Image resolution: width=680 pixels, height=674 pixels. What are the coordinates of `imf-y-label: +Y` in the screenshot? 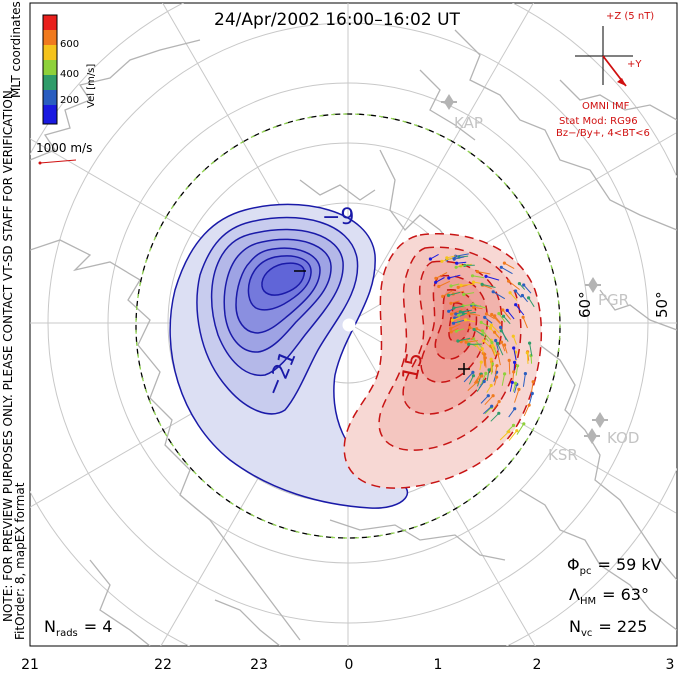 It's located at (634, 64).